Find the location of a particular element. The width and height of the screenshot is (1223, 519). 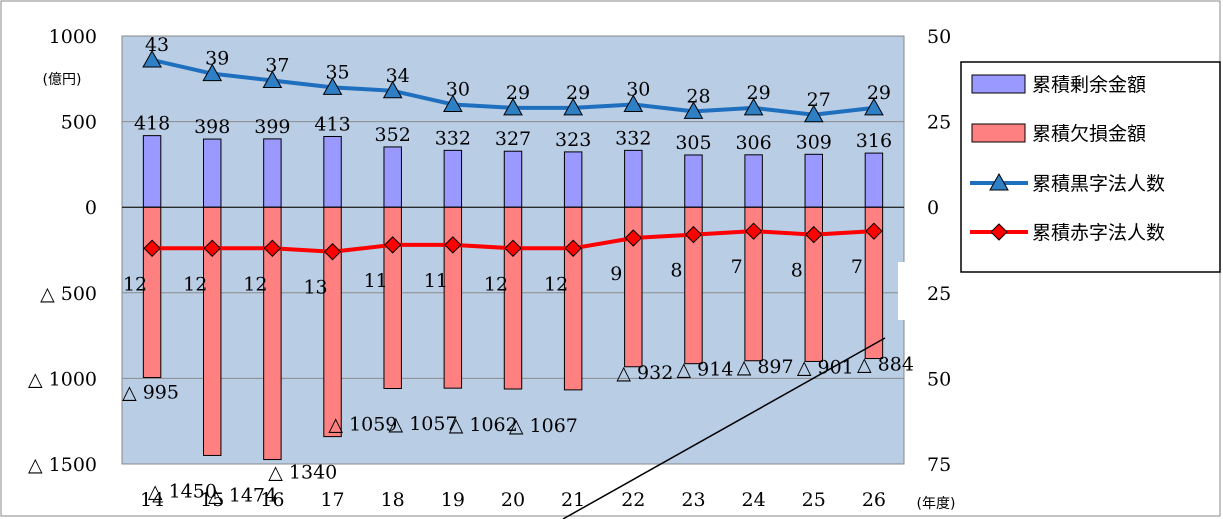

red-count-label: 7 is located at coordinates (857, 267).